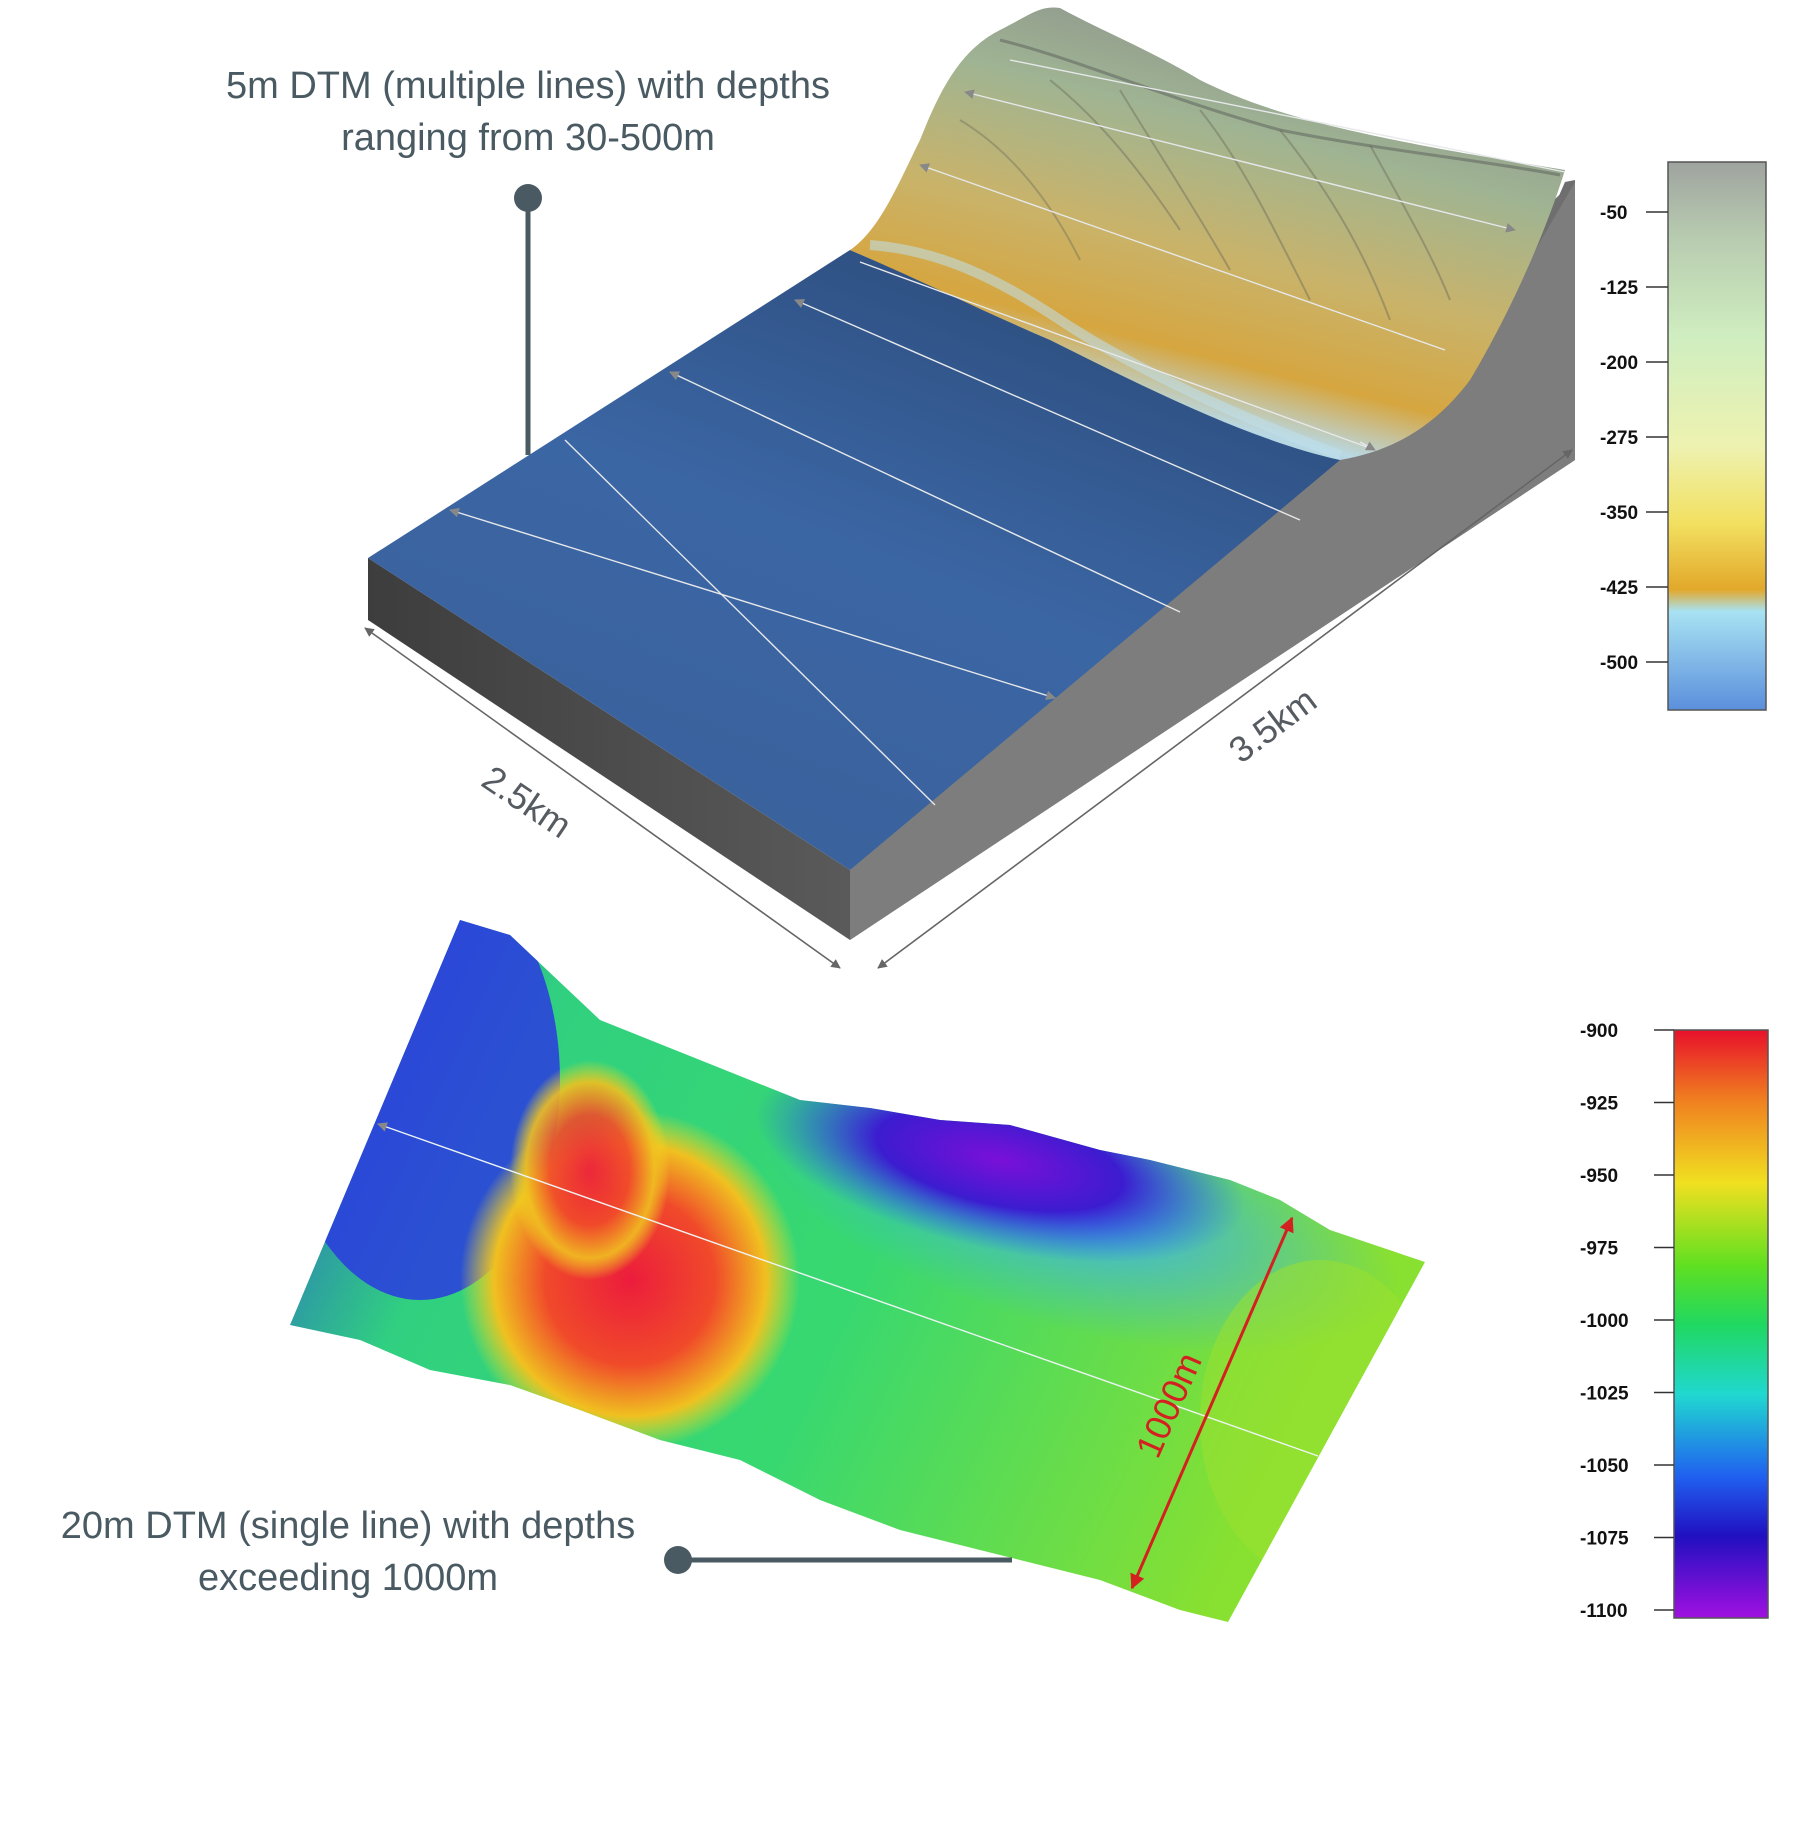 The image size is (1800, 1832). What do you see at coordinates (1599, 1031) in the screenshot?
I see `scale-tick-label: -900` at bounding box center [1599, 1031].